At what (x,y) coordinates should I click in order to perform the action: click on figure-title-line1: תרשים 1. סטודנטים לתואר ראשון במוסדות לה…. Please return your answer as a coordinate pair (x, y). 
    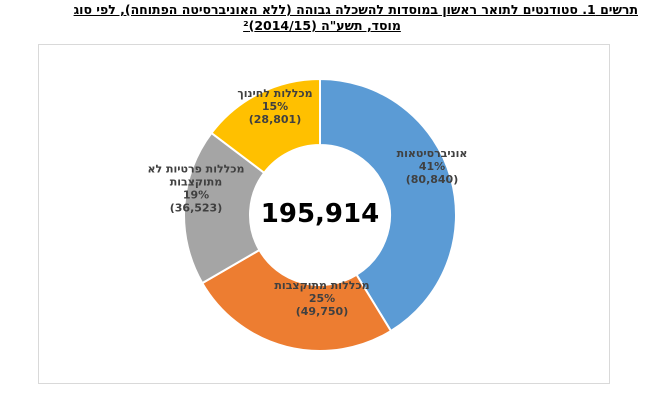
    Looking at the image, I should click on (355, 9).